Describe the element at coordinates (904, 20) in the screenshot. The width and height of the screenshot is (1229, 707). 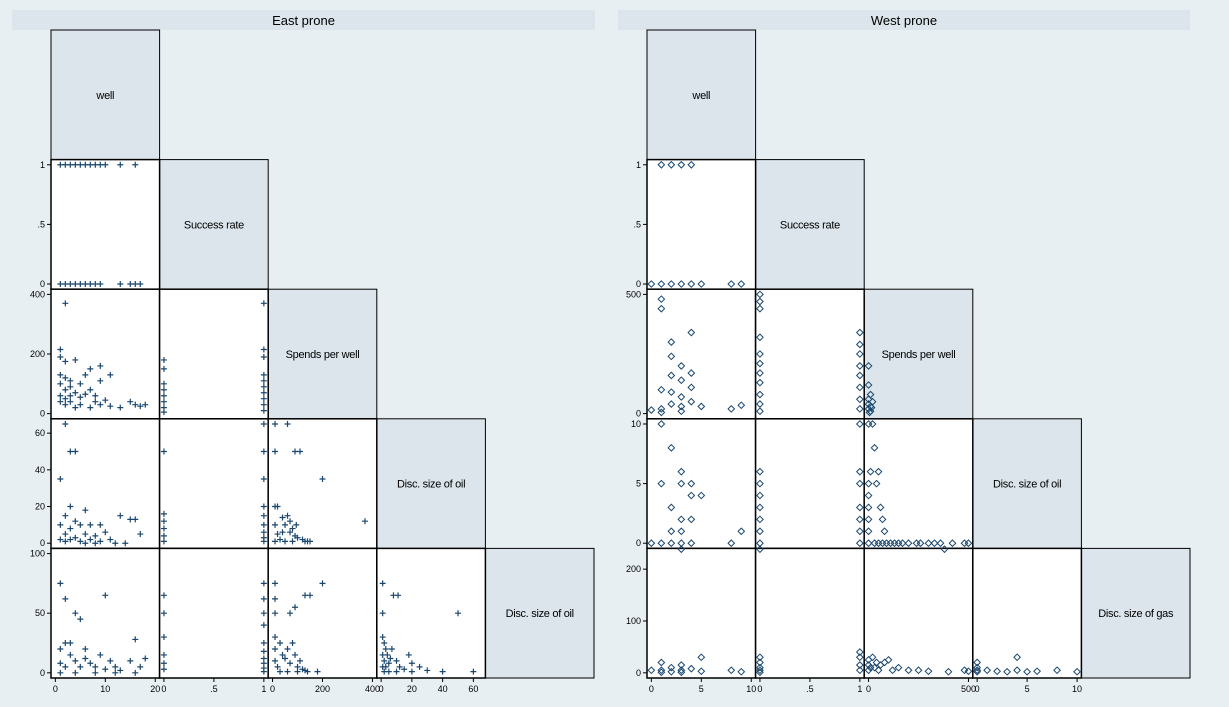
I see `title-strip` at that location.